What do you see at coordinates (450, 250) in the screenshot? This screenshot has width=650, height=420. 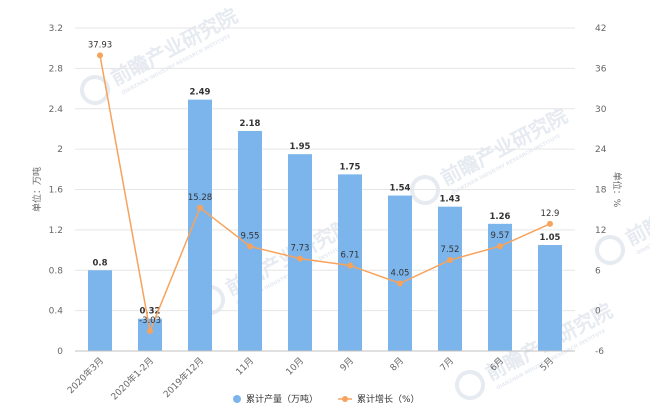 I see `line-value-label: 7.52` at bounding box center [450, 250].